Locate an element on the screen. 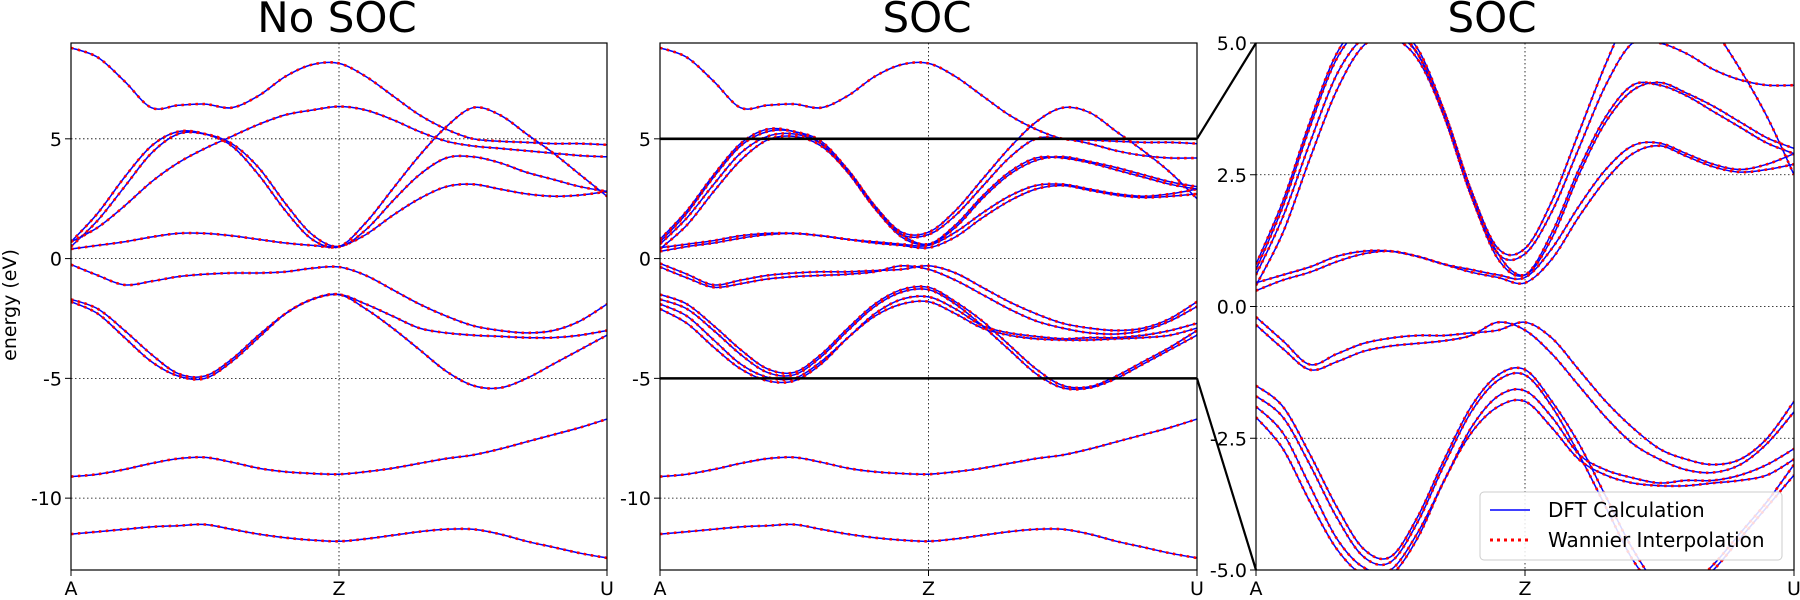 This screenshot has height=600, width=1800. y-tick-label: -2.5 is located at coordinates (1228, 439).